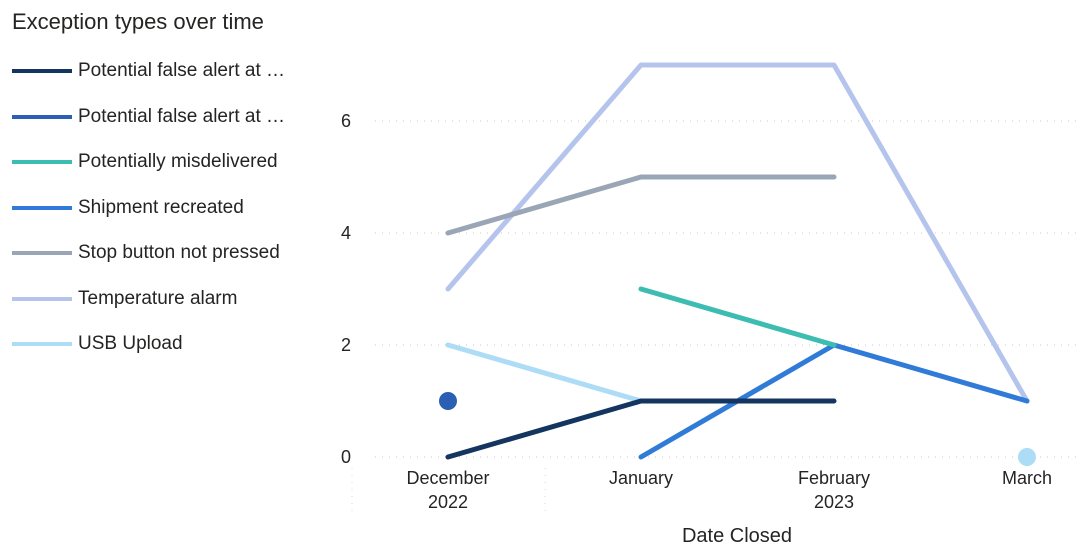  I want to click on series-points, so click(737, 429).